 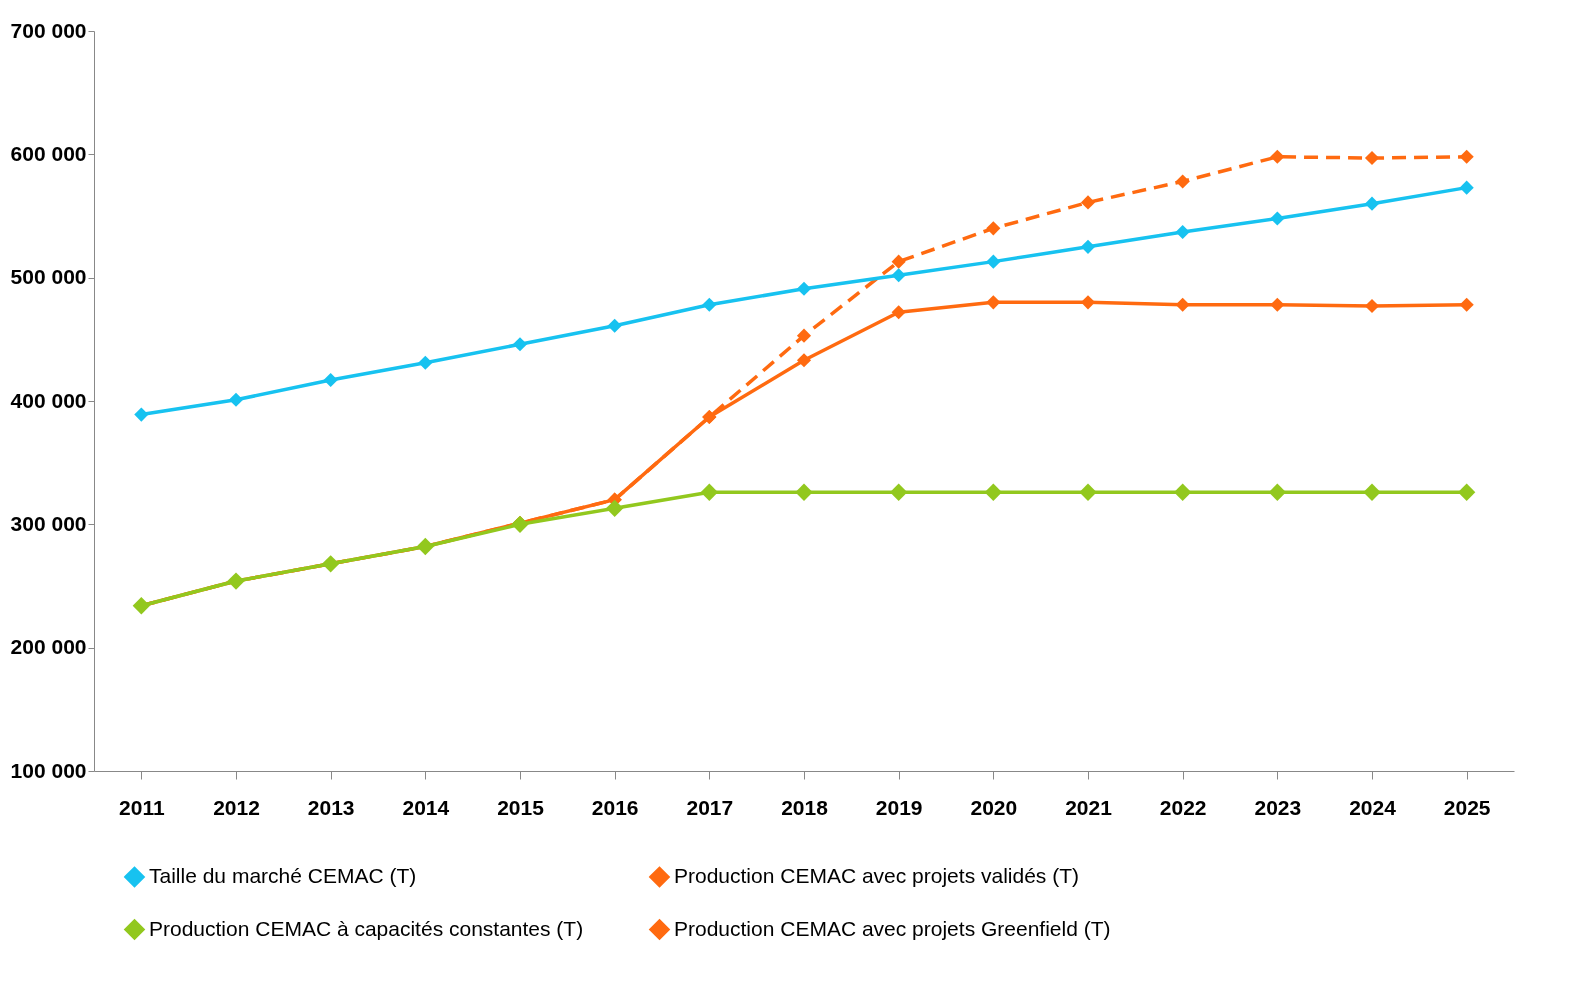 What do you see at coordinates (48, 523) in the screenshot?
I see `y-tick-label: 300 000` at bounding box center [48, 523].